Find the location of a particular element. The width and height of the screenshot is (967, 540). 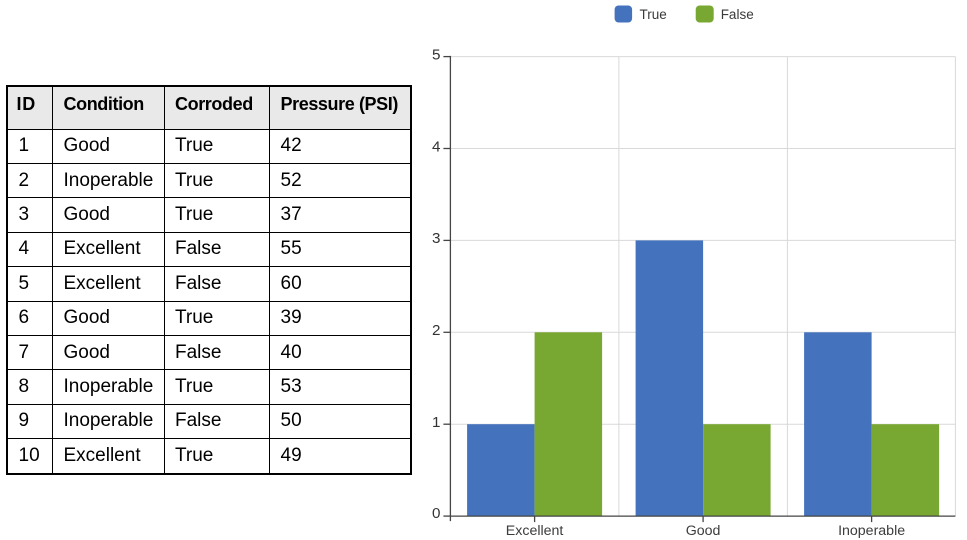

svg-text: True is located at coordinates (653, 14).